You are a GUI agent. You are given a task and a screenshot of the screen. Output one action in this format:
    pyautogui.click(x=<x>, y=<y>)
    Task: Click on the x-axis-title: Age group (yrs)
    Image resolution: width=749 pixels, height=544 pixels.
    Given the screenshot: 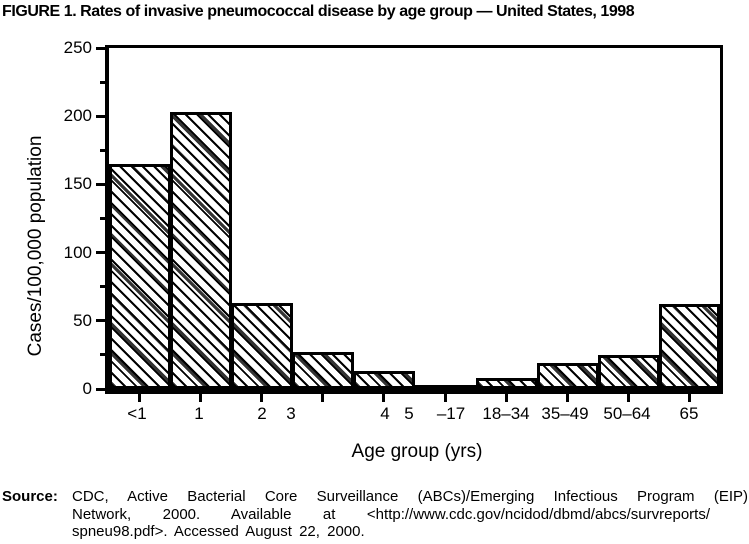 What is the action you would take?
    pyautogui.click(x=417, y=451)
    